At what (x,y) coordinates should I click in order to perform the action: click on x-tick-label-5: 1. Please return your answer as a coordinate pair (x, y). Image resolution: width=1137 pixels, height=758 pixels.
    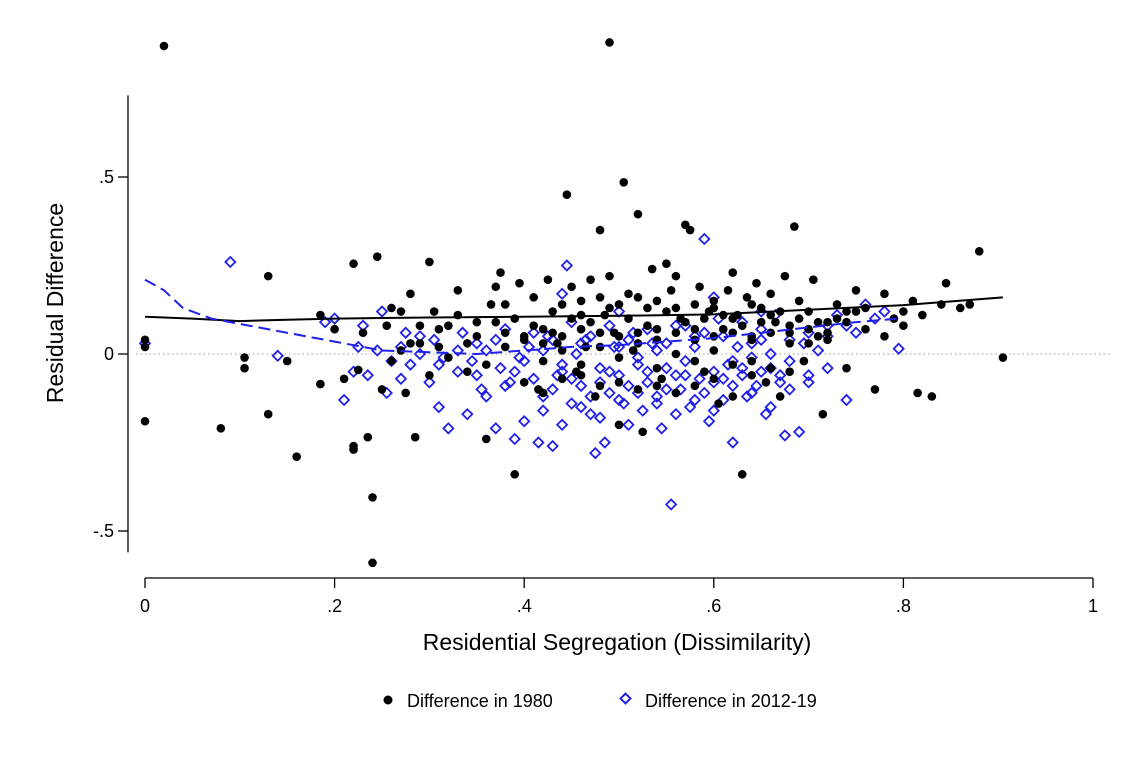
    Looking at the image, I should click on (1093, 606).